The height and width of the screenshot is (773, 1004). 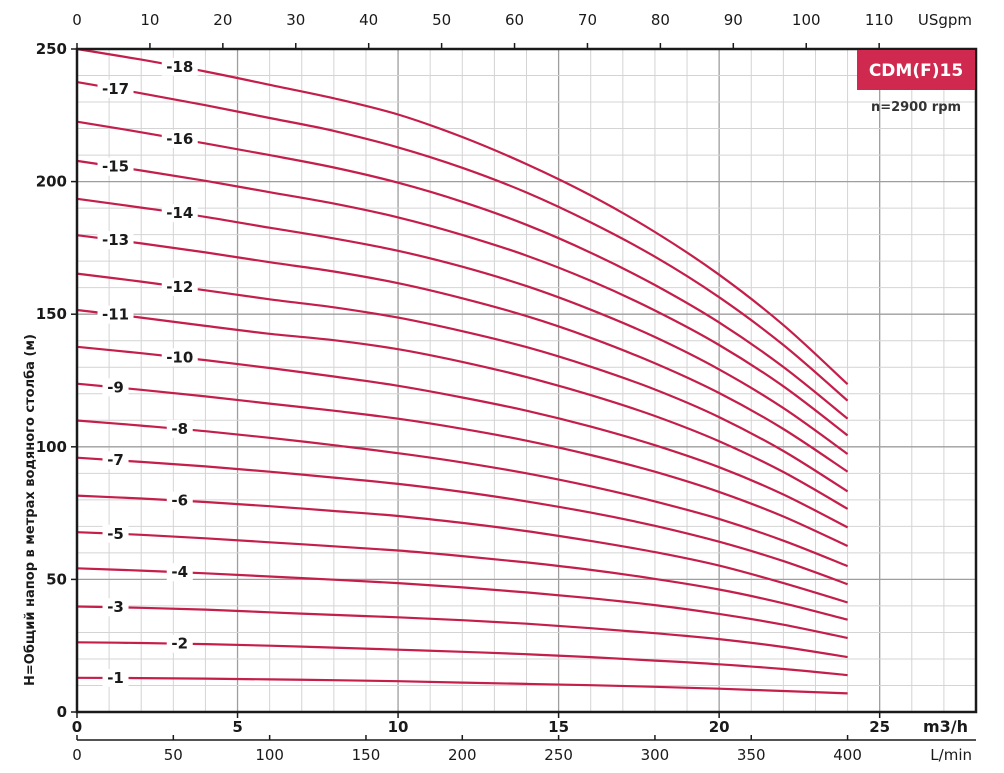 I want to click on stage-label: -3, so click(x=115, y=607).